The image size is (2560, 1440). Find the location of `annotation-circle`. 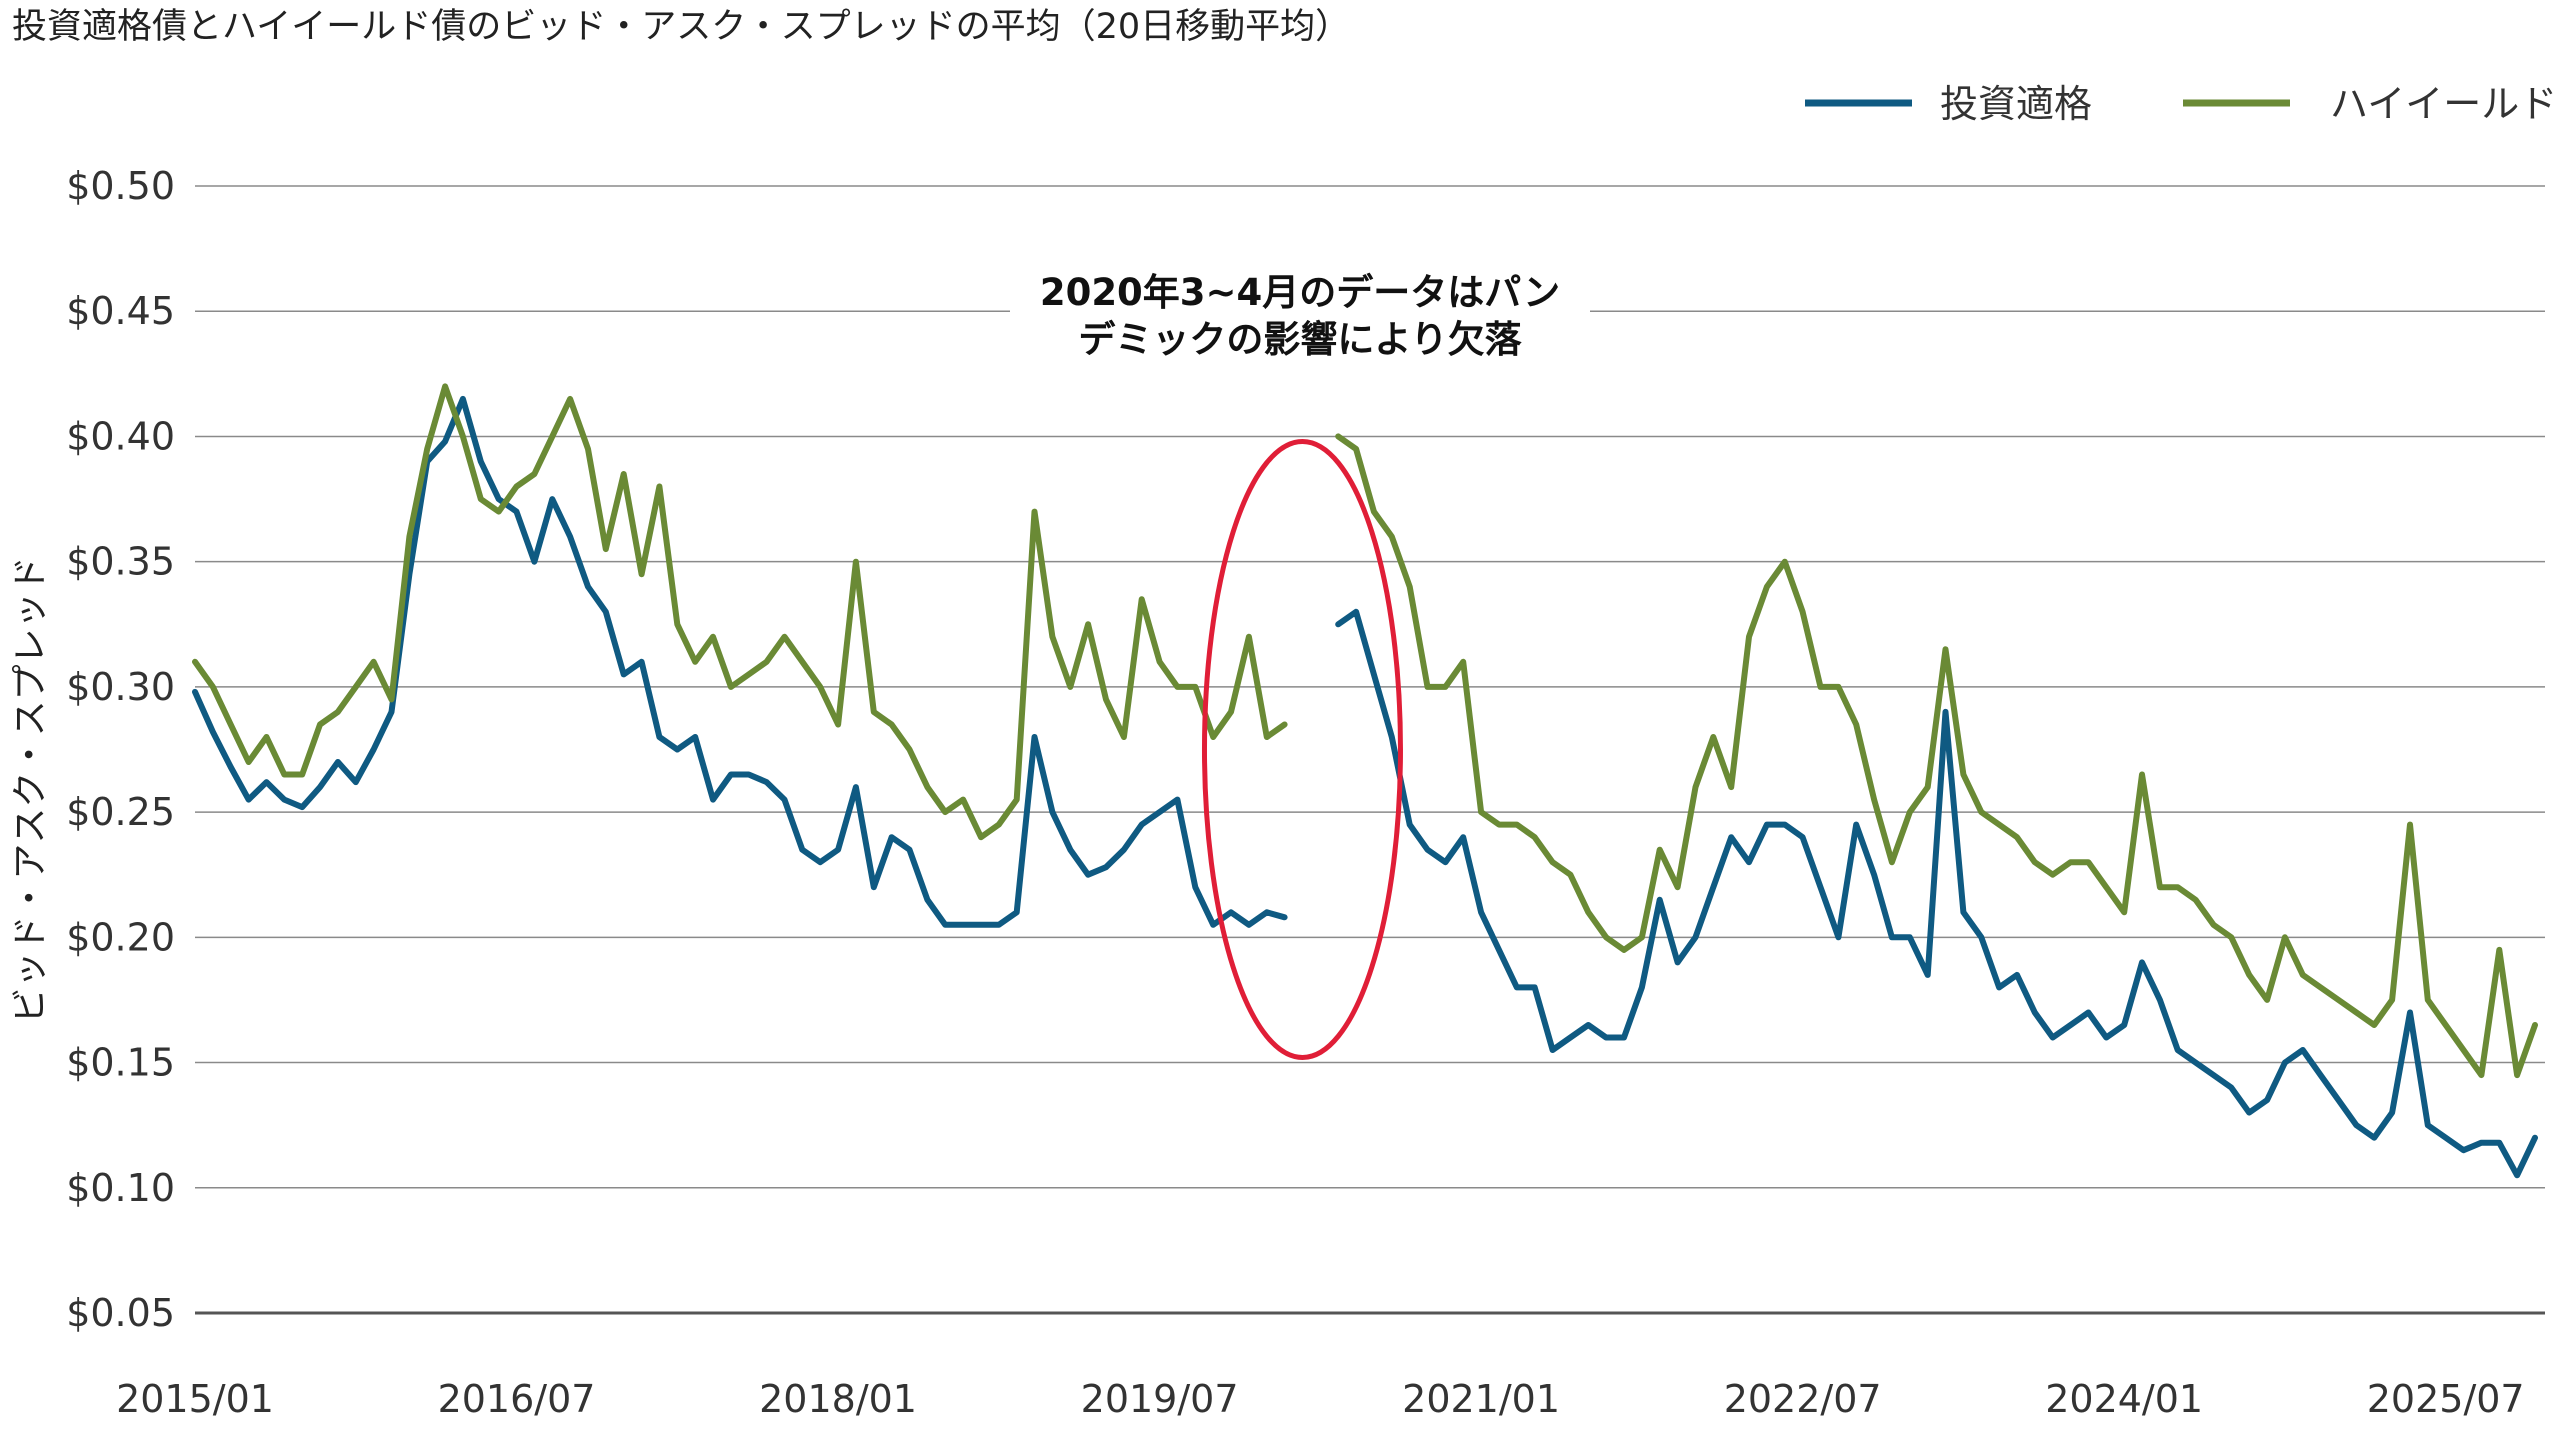

annotation-circle is located at coordinates (1302, 749).